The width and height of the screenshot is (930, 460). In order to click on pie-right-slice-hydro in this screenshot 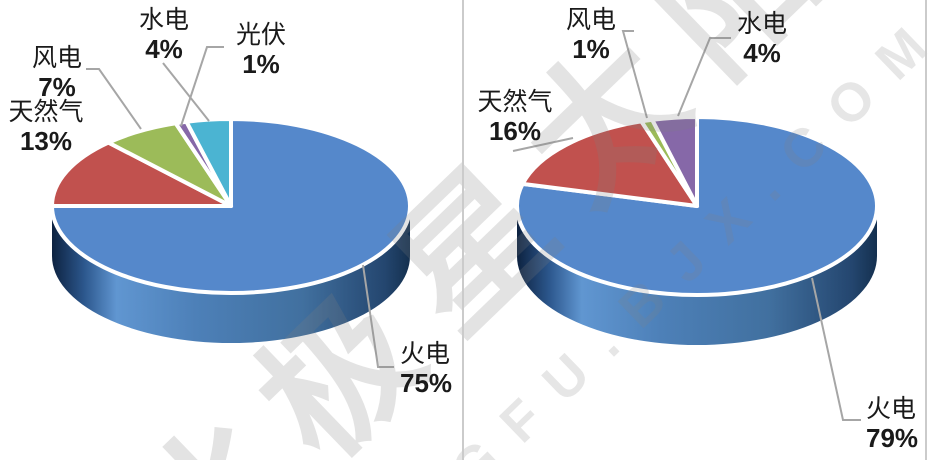, I will do `click(674, 161)`.